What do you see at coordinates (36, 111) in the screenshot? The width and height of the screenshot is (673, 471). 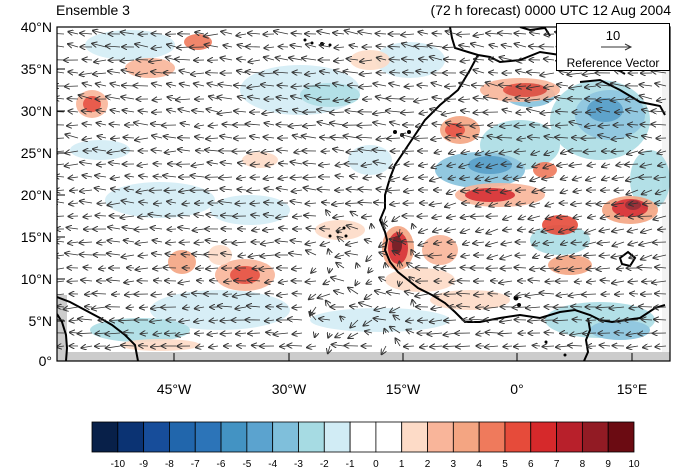 I see `lat-label-30n: 30°N` at bounding box center [36, 111].